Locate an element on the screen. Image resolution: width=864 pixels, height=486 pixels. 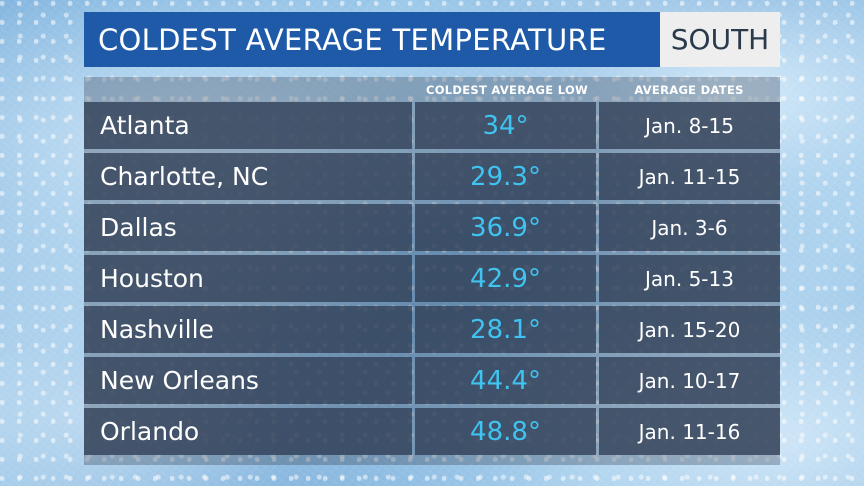
region-label: SOUTH is located at coordinates (720, 39).